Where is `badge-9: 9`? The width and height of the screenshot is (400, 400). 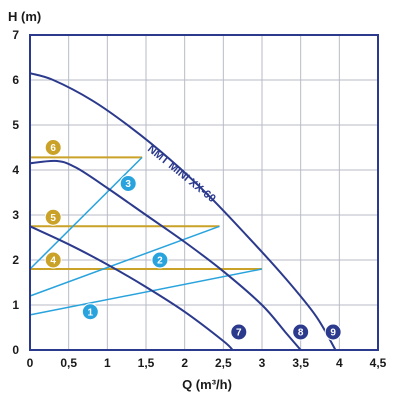 badge-9: 9 is located at coordinates (333, 332).